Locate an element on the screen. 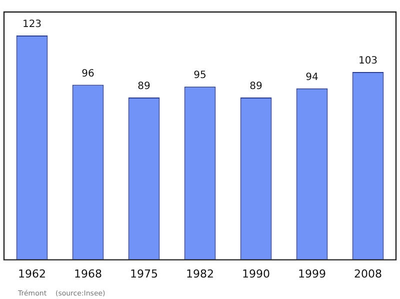  x-tick-label: 1982 is located at coordinates (200, 273).